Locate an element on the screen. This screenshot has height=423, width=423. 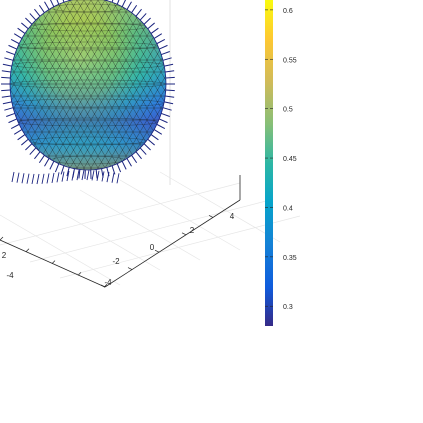
y-axis-line is located at coordinates (172, 243).